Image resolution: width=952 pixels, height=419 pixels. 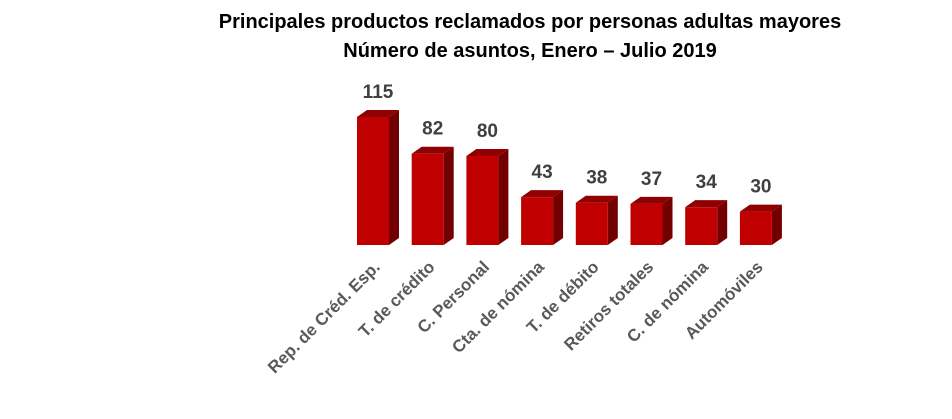 I want to click on data-label: 43, so click(x=542, y=172).